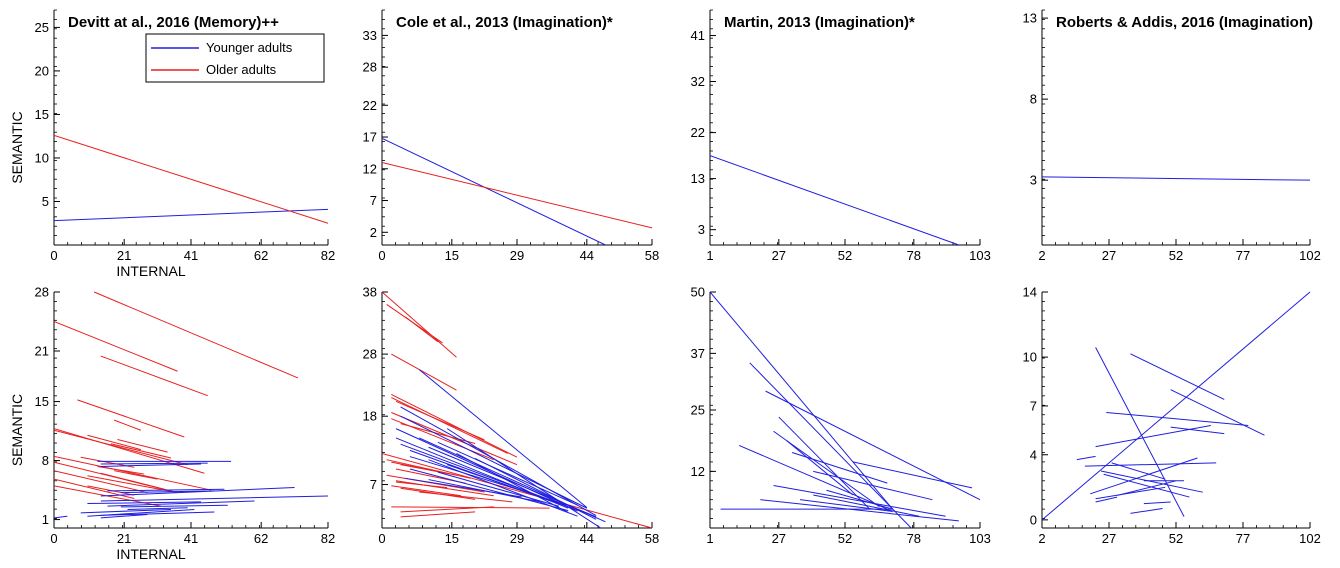 Image resolution: width=1340 pixels, height=568 pixels. What do you see at coordinates (150, 271) in the screenshot?
I see `x-axis-label: INTERNAL` at bounding box center [150, 271].